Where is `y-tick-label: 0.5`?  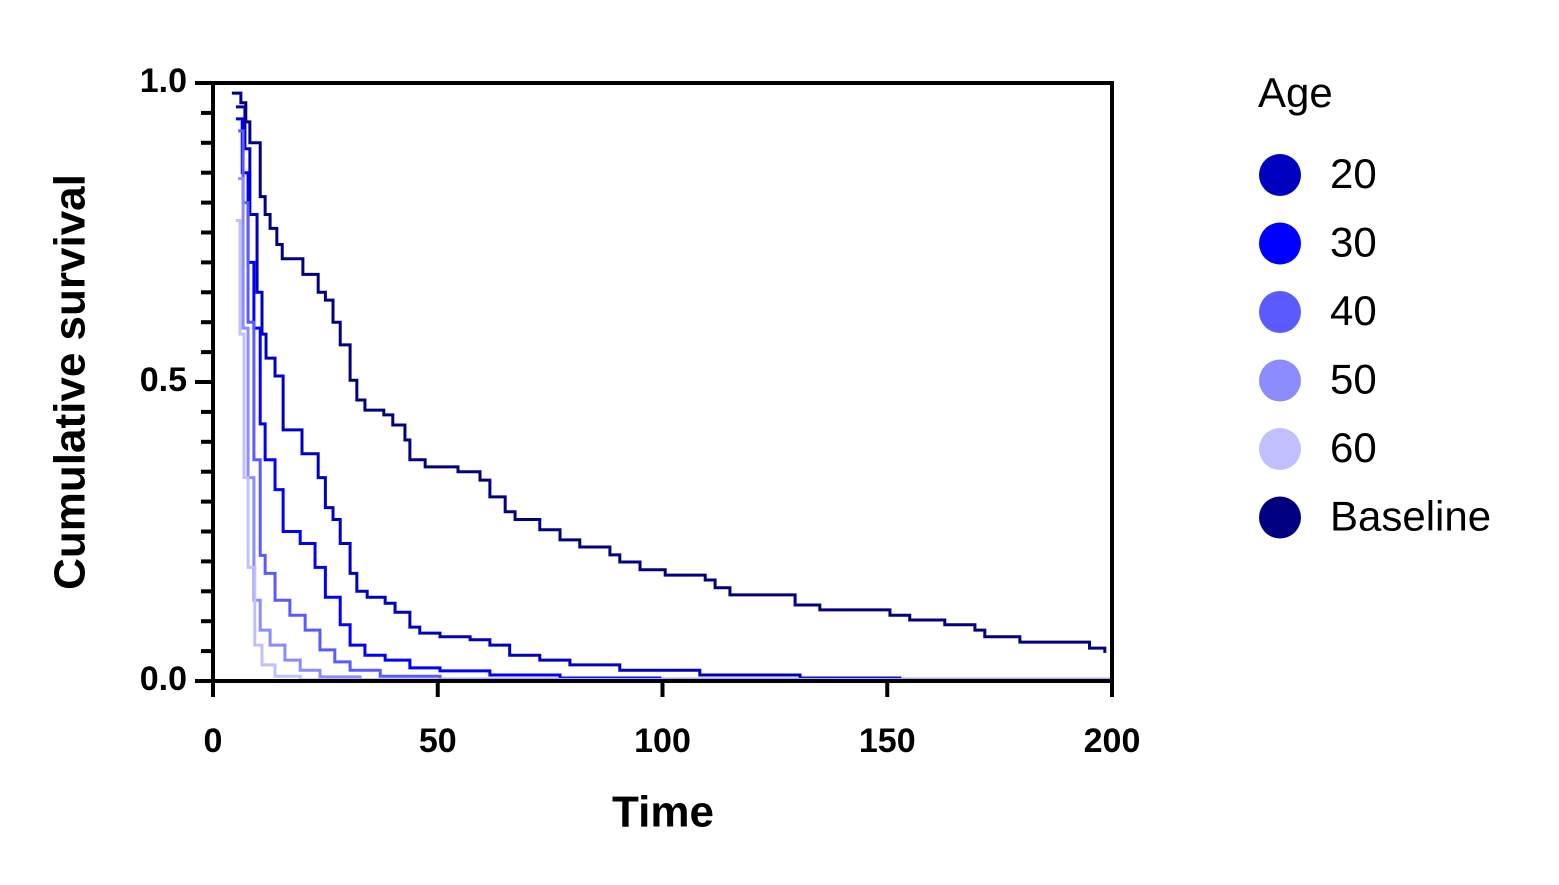 y-tick-label: 0.5 is located at coordinates (163, 380).